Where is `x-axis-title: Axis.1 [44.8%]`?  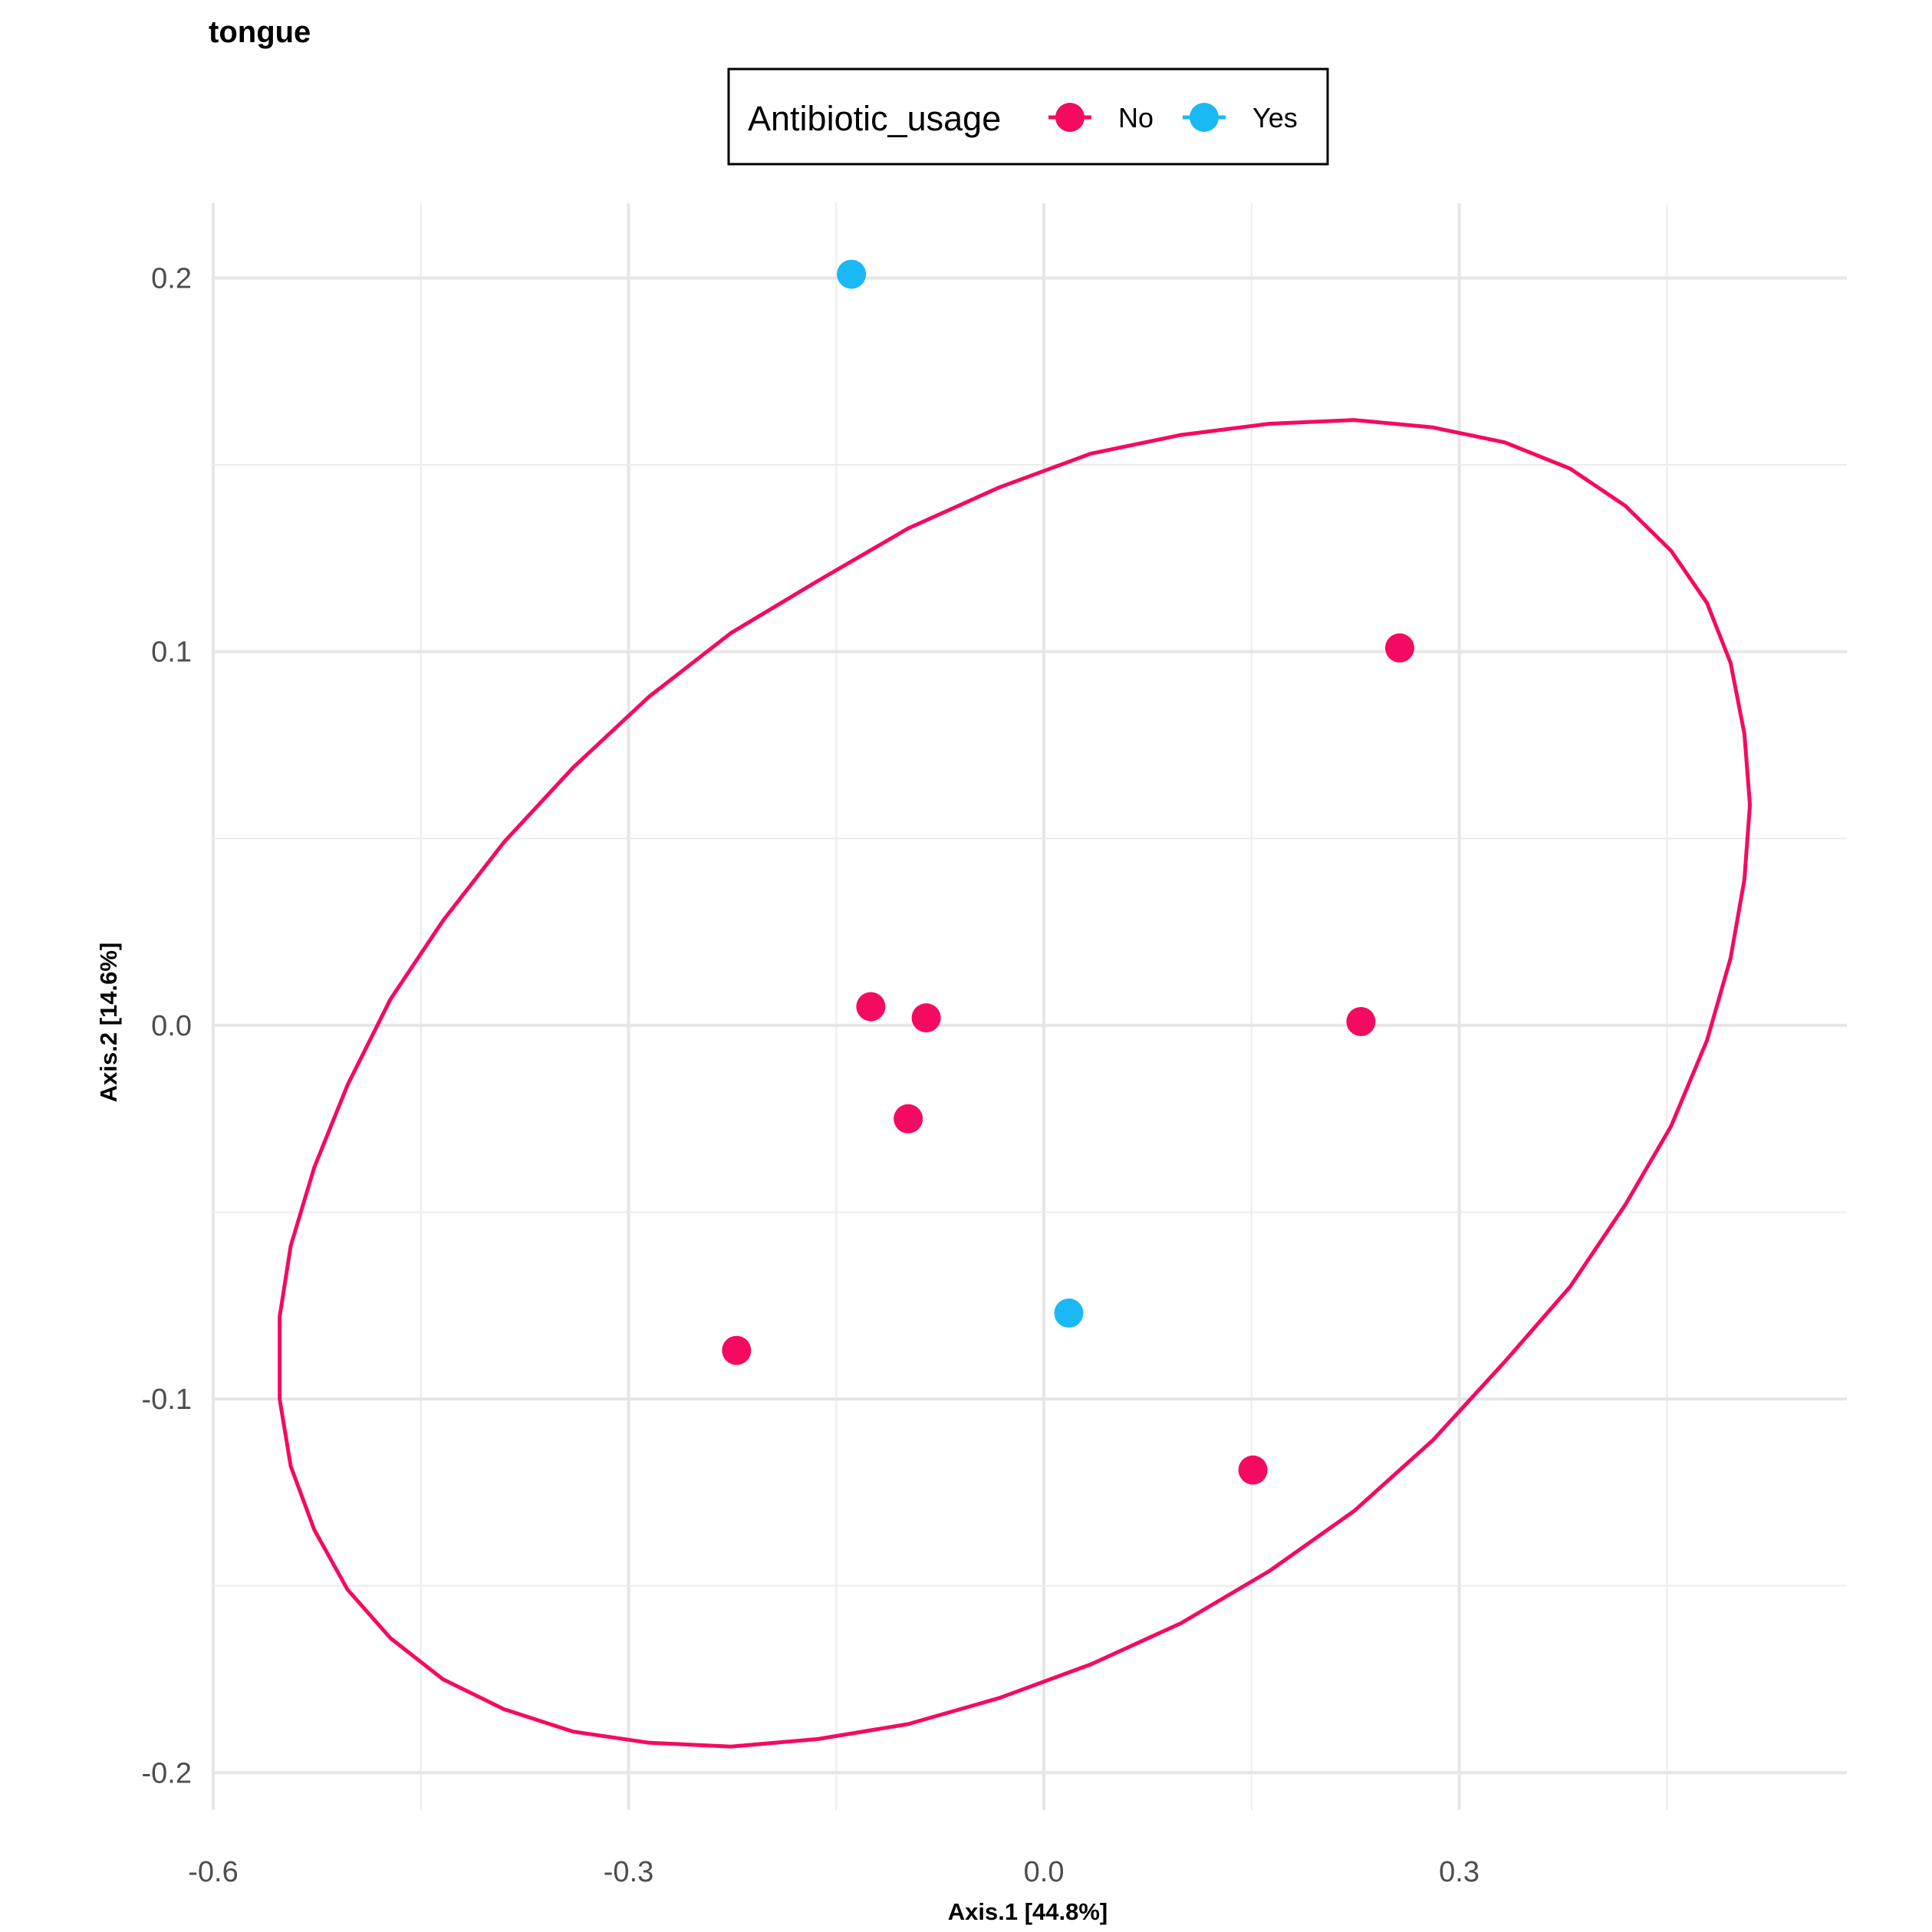
x-axis-title: Axis.1 [44.8%] is located at coordinates (1028, 1911).